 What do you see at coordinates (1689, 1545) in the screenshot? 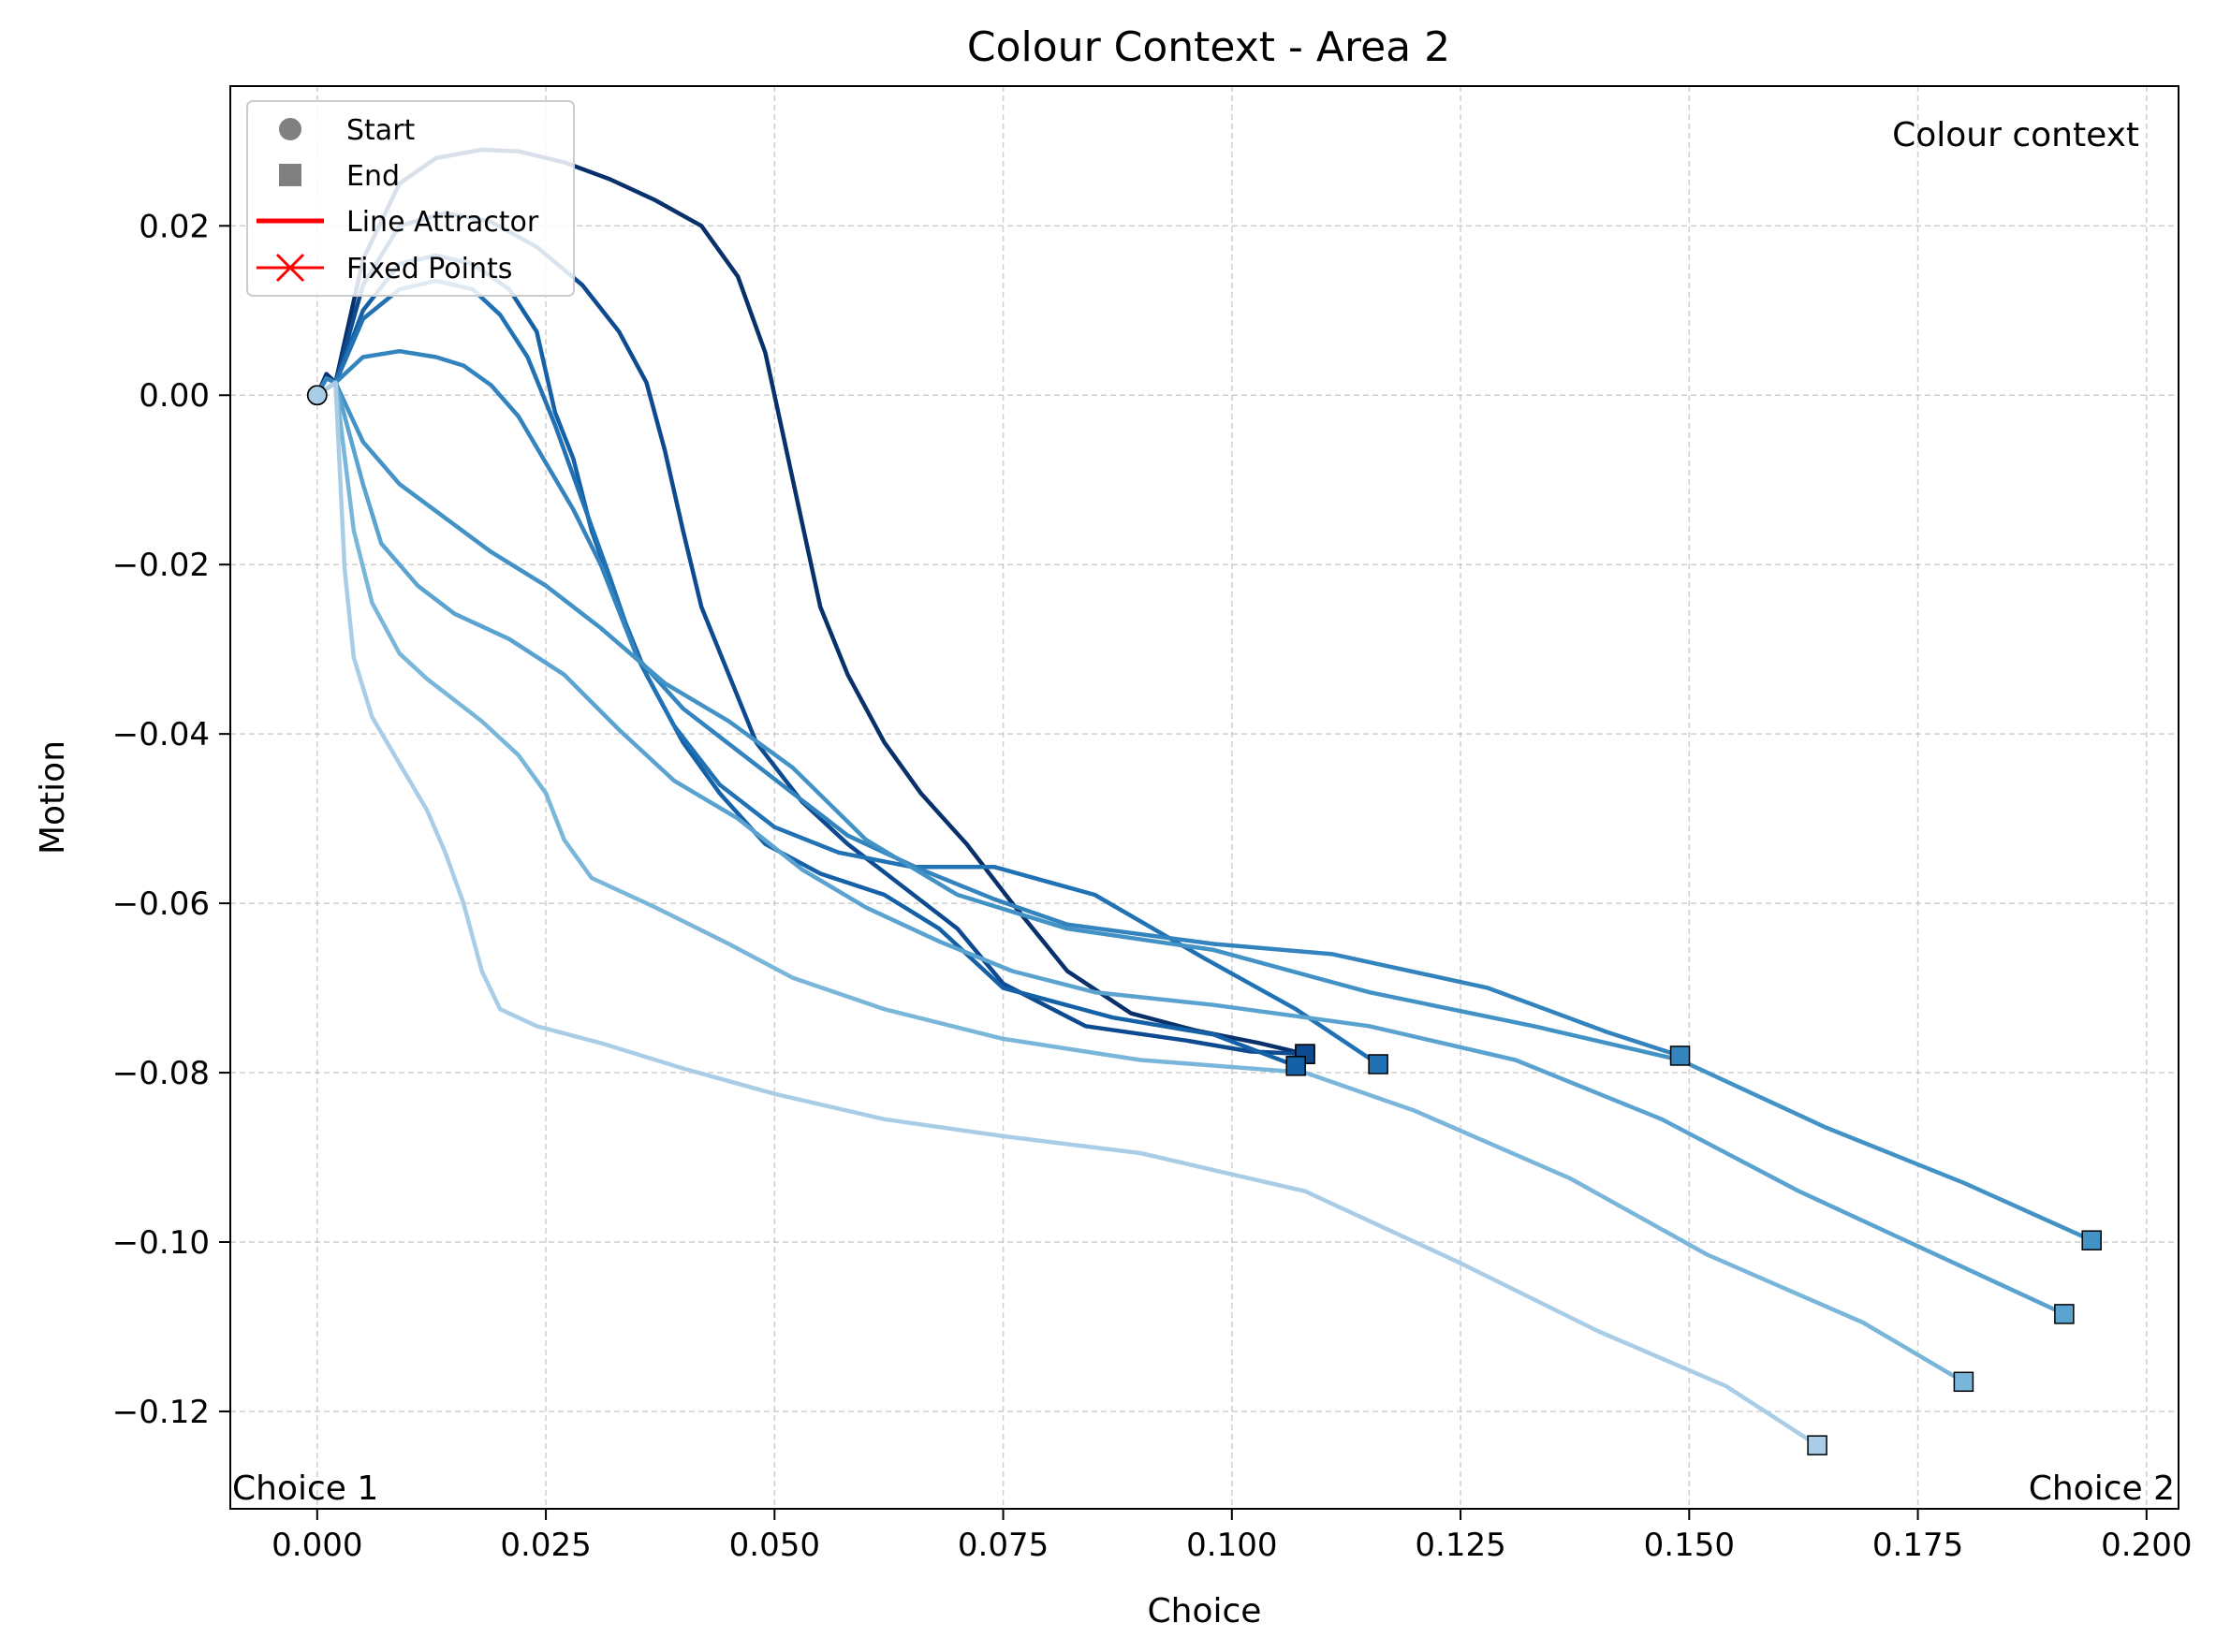
I see `x-tick-label-6: 0.150` at bounding box center [1689, 1545].